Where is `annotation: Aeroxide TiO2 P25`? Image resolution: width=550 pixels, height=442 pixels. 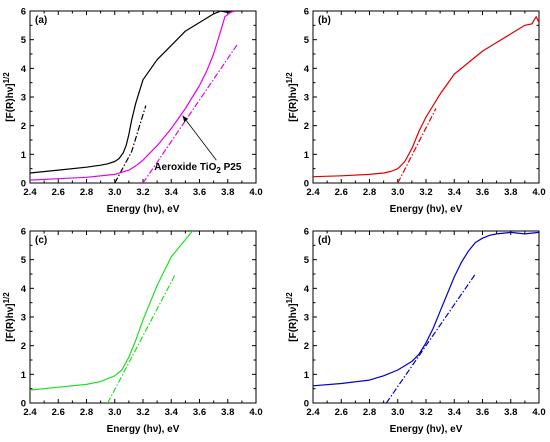 annotation: Aeroxide TiO2 P25 is located at coordinates (198, 145).